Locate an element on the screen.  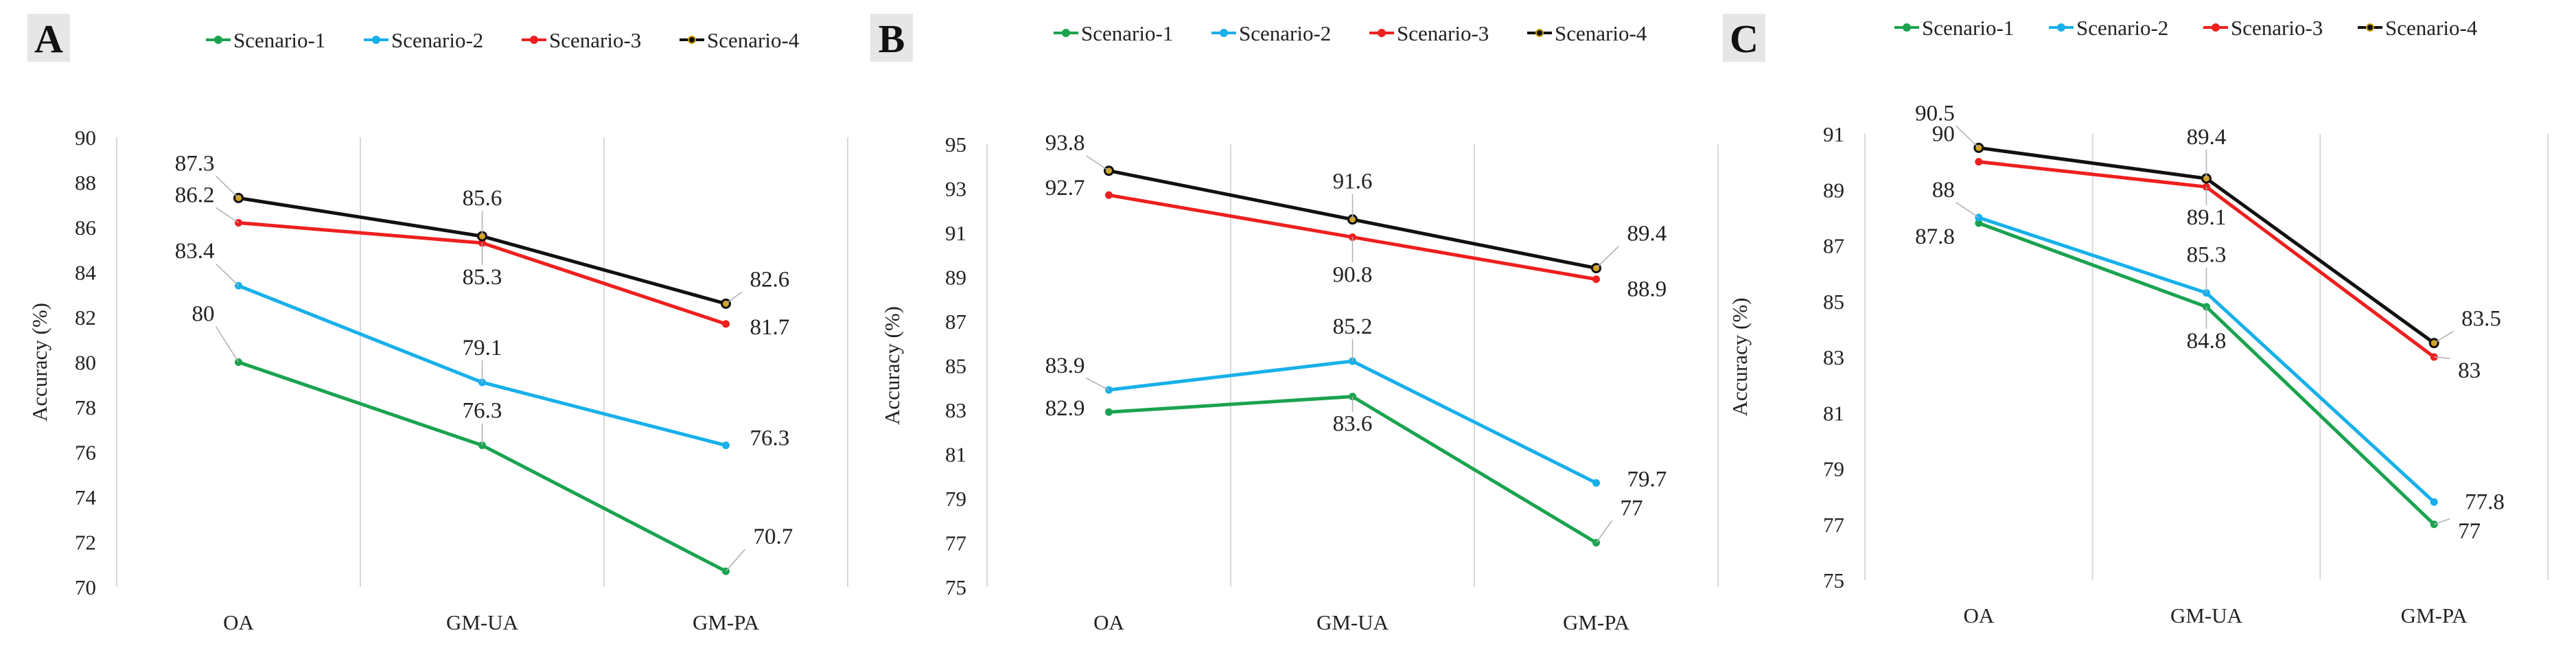
data-label-scenario-2: 76.3 is located at coordinates (770, 438).